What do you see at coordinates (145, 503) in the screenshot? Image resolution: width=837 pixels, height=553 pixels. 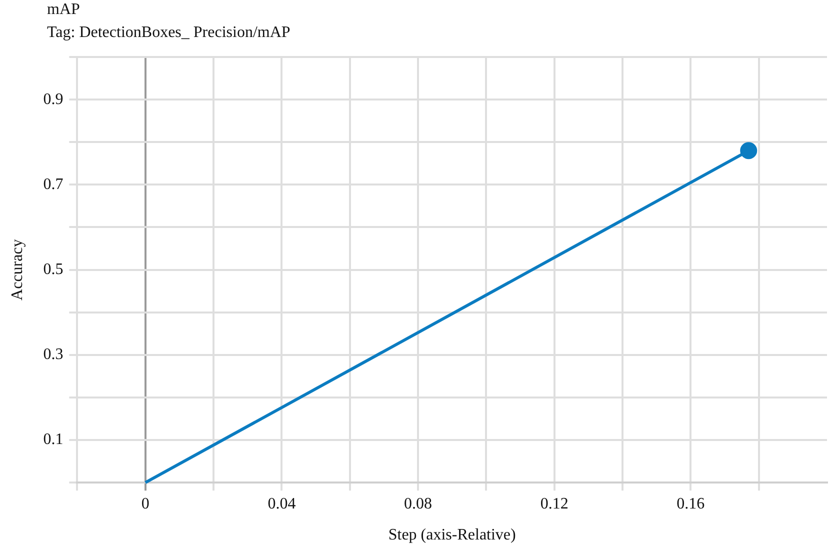 I see `x-tick-label: 0` at bounding box center [145, 503].